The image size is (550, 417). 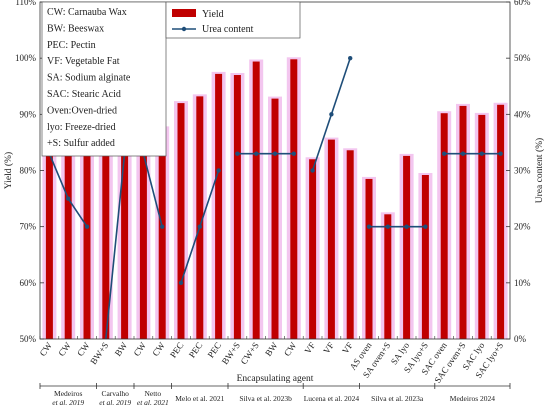 What do you see at coordinates (83, 61) in the screenshot?
I see `abbreviation-item: VF: Vegetable Fat` at bounding box center [83, 61].